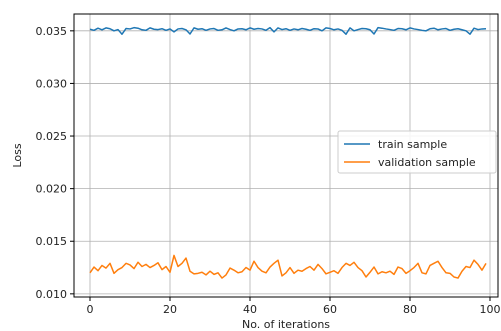  I want to click on legend: train sample validation sample, so click(417, 152).